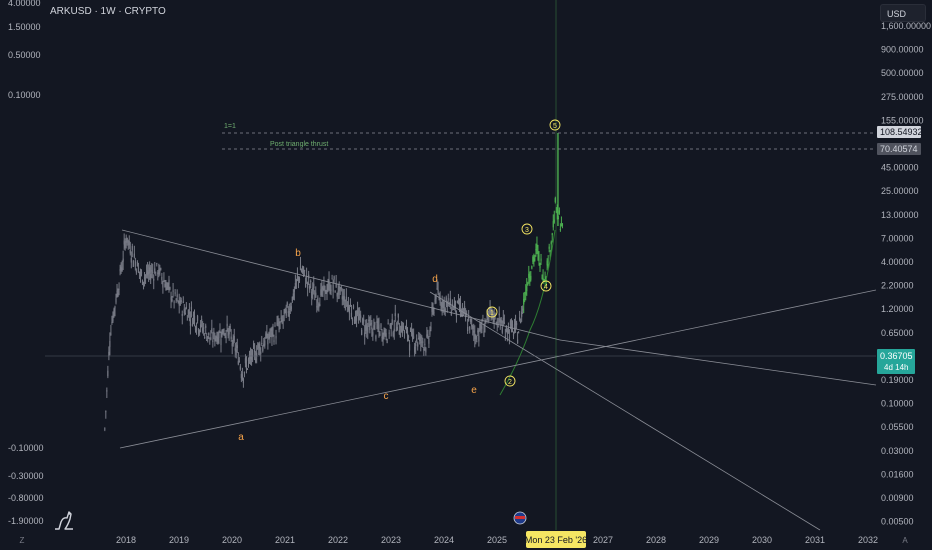 Image resolution: width=932 pixels, height=550 pixels. What do you see at coordinates (899, 132) in the screenshot?
I see `target-1-tag` at bounding box center [899, 132].